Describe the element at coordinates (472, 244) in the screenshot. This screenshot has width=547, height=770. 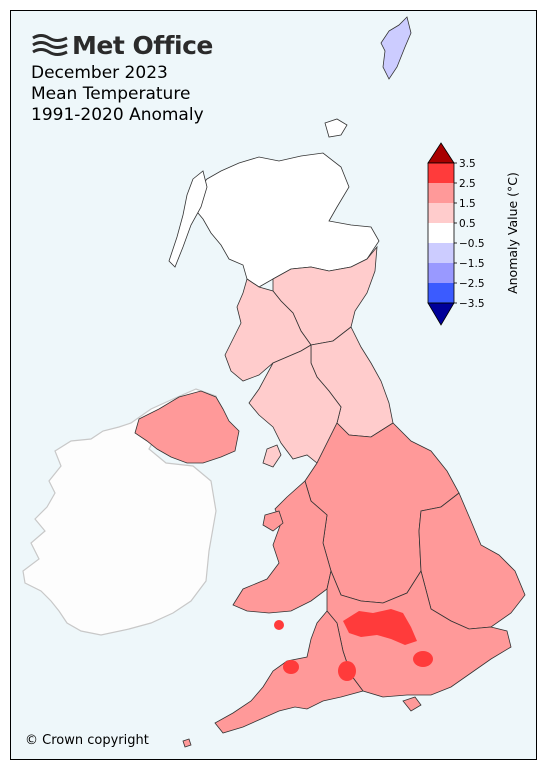
I see `colorbar-tick-label: −0.5` at that location.